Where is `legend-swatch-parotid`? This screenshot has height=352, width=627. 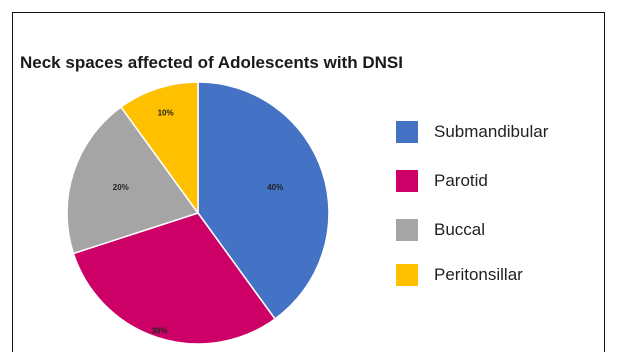
legend-swatch-parotid is located at coordinates (407, 181).